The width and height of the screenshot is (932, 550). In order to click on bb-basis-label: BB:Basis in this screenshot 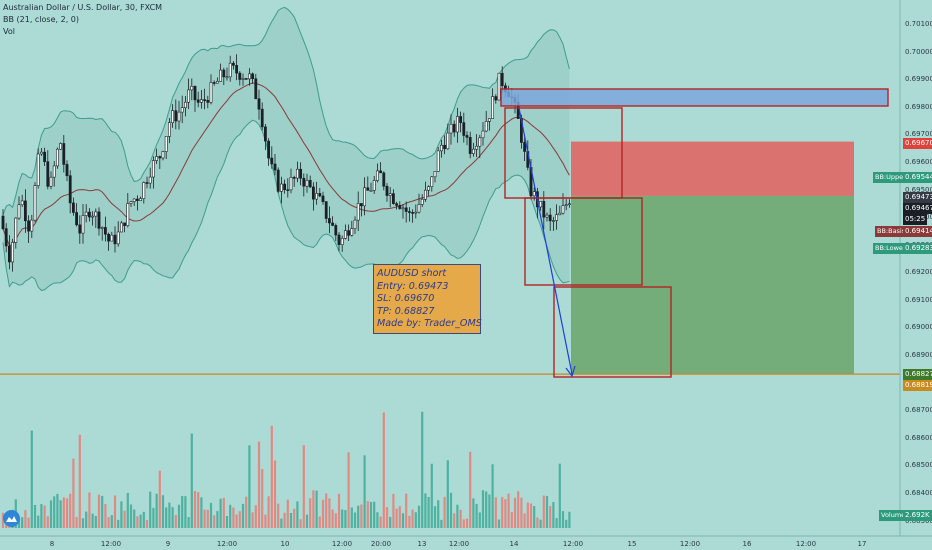, I will do `click(891, 231)`.